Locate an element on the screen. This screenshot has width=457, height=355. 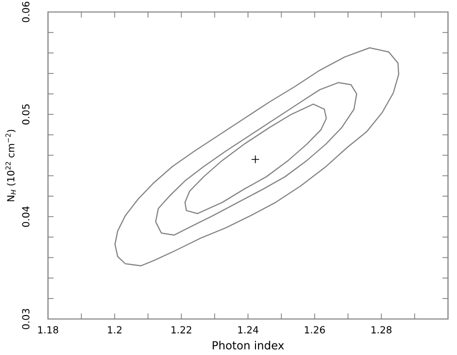
y-tick-label: 0.06 is located at coordinates (26, 12).